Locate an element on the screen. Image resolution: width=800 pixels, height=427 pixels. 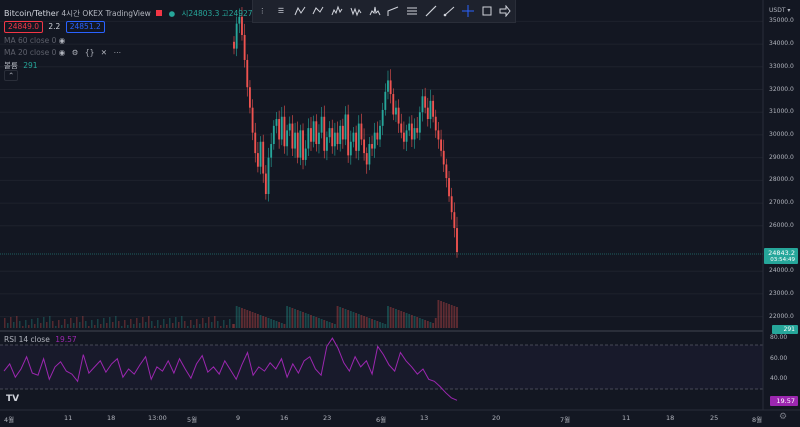
rectangle-icon is located at coordinates (487, 11).